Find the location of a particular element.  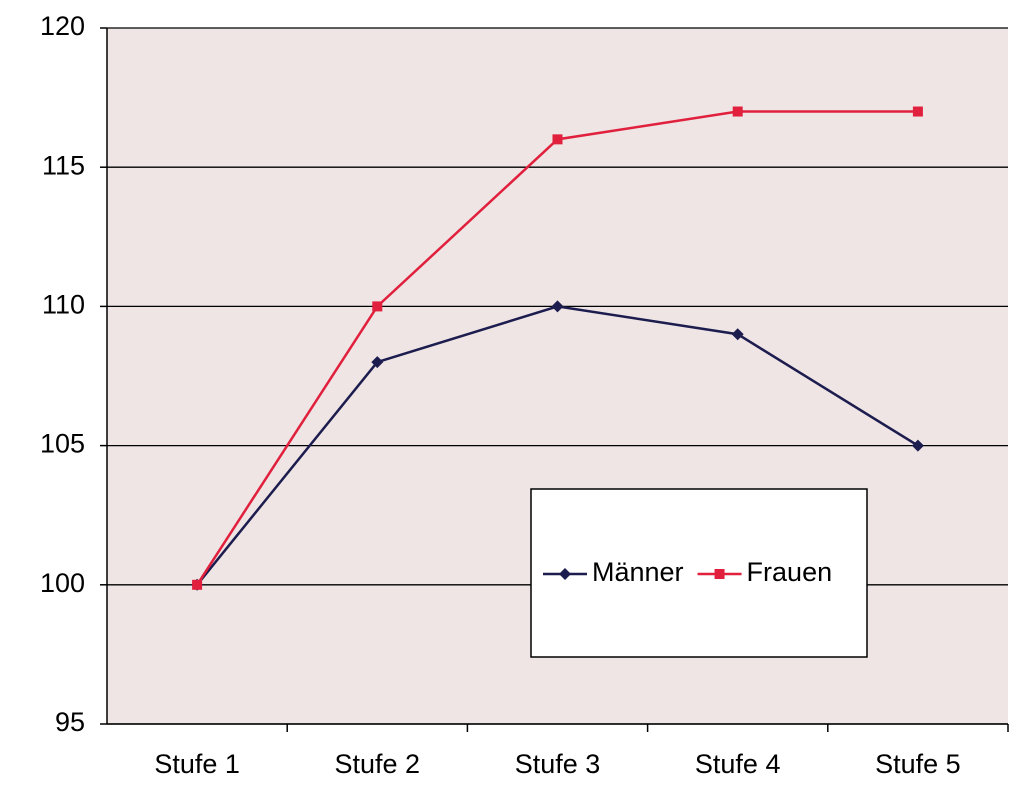

legend-label: Männer is located at coordinates (638, 572).